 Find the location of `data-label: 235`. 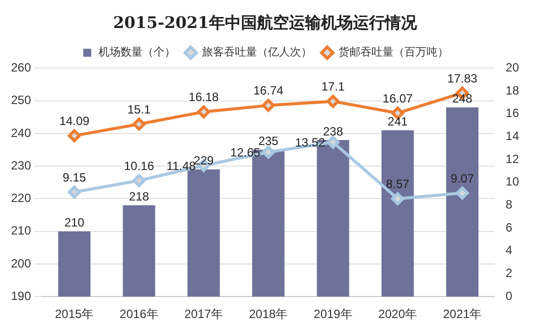

data-label: 235 is located at coordinates (268, 141).